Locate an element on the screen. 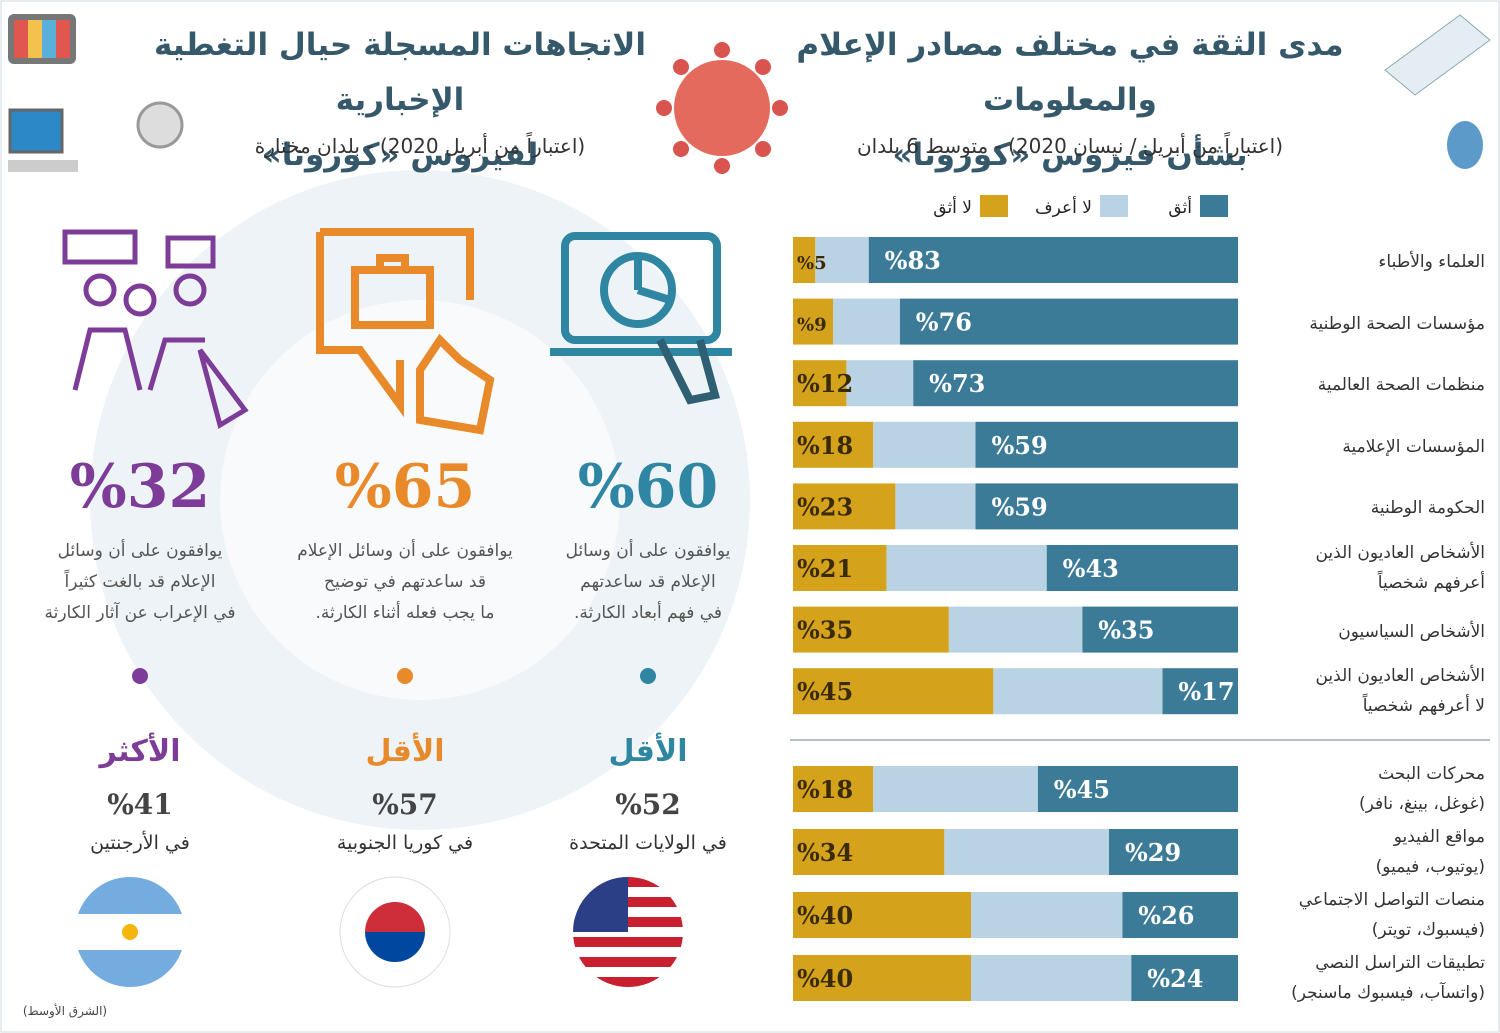 This screenshot has width=1500, height=1033. source: (الشرق الأوسط) is located at coordinates (65, 1011).